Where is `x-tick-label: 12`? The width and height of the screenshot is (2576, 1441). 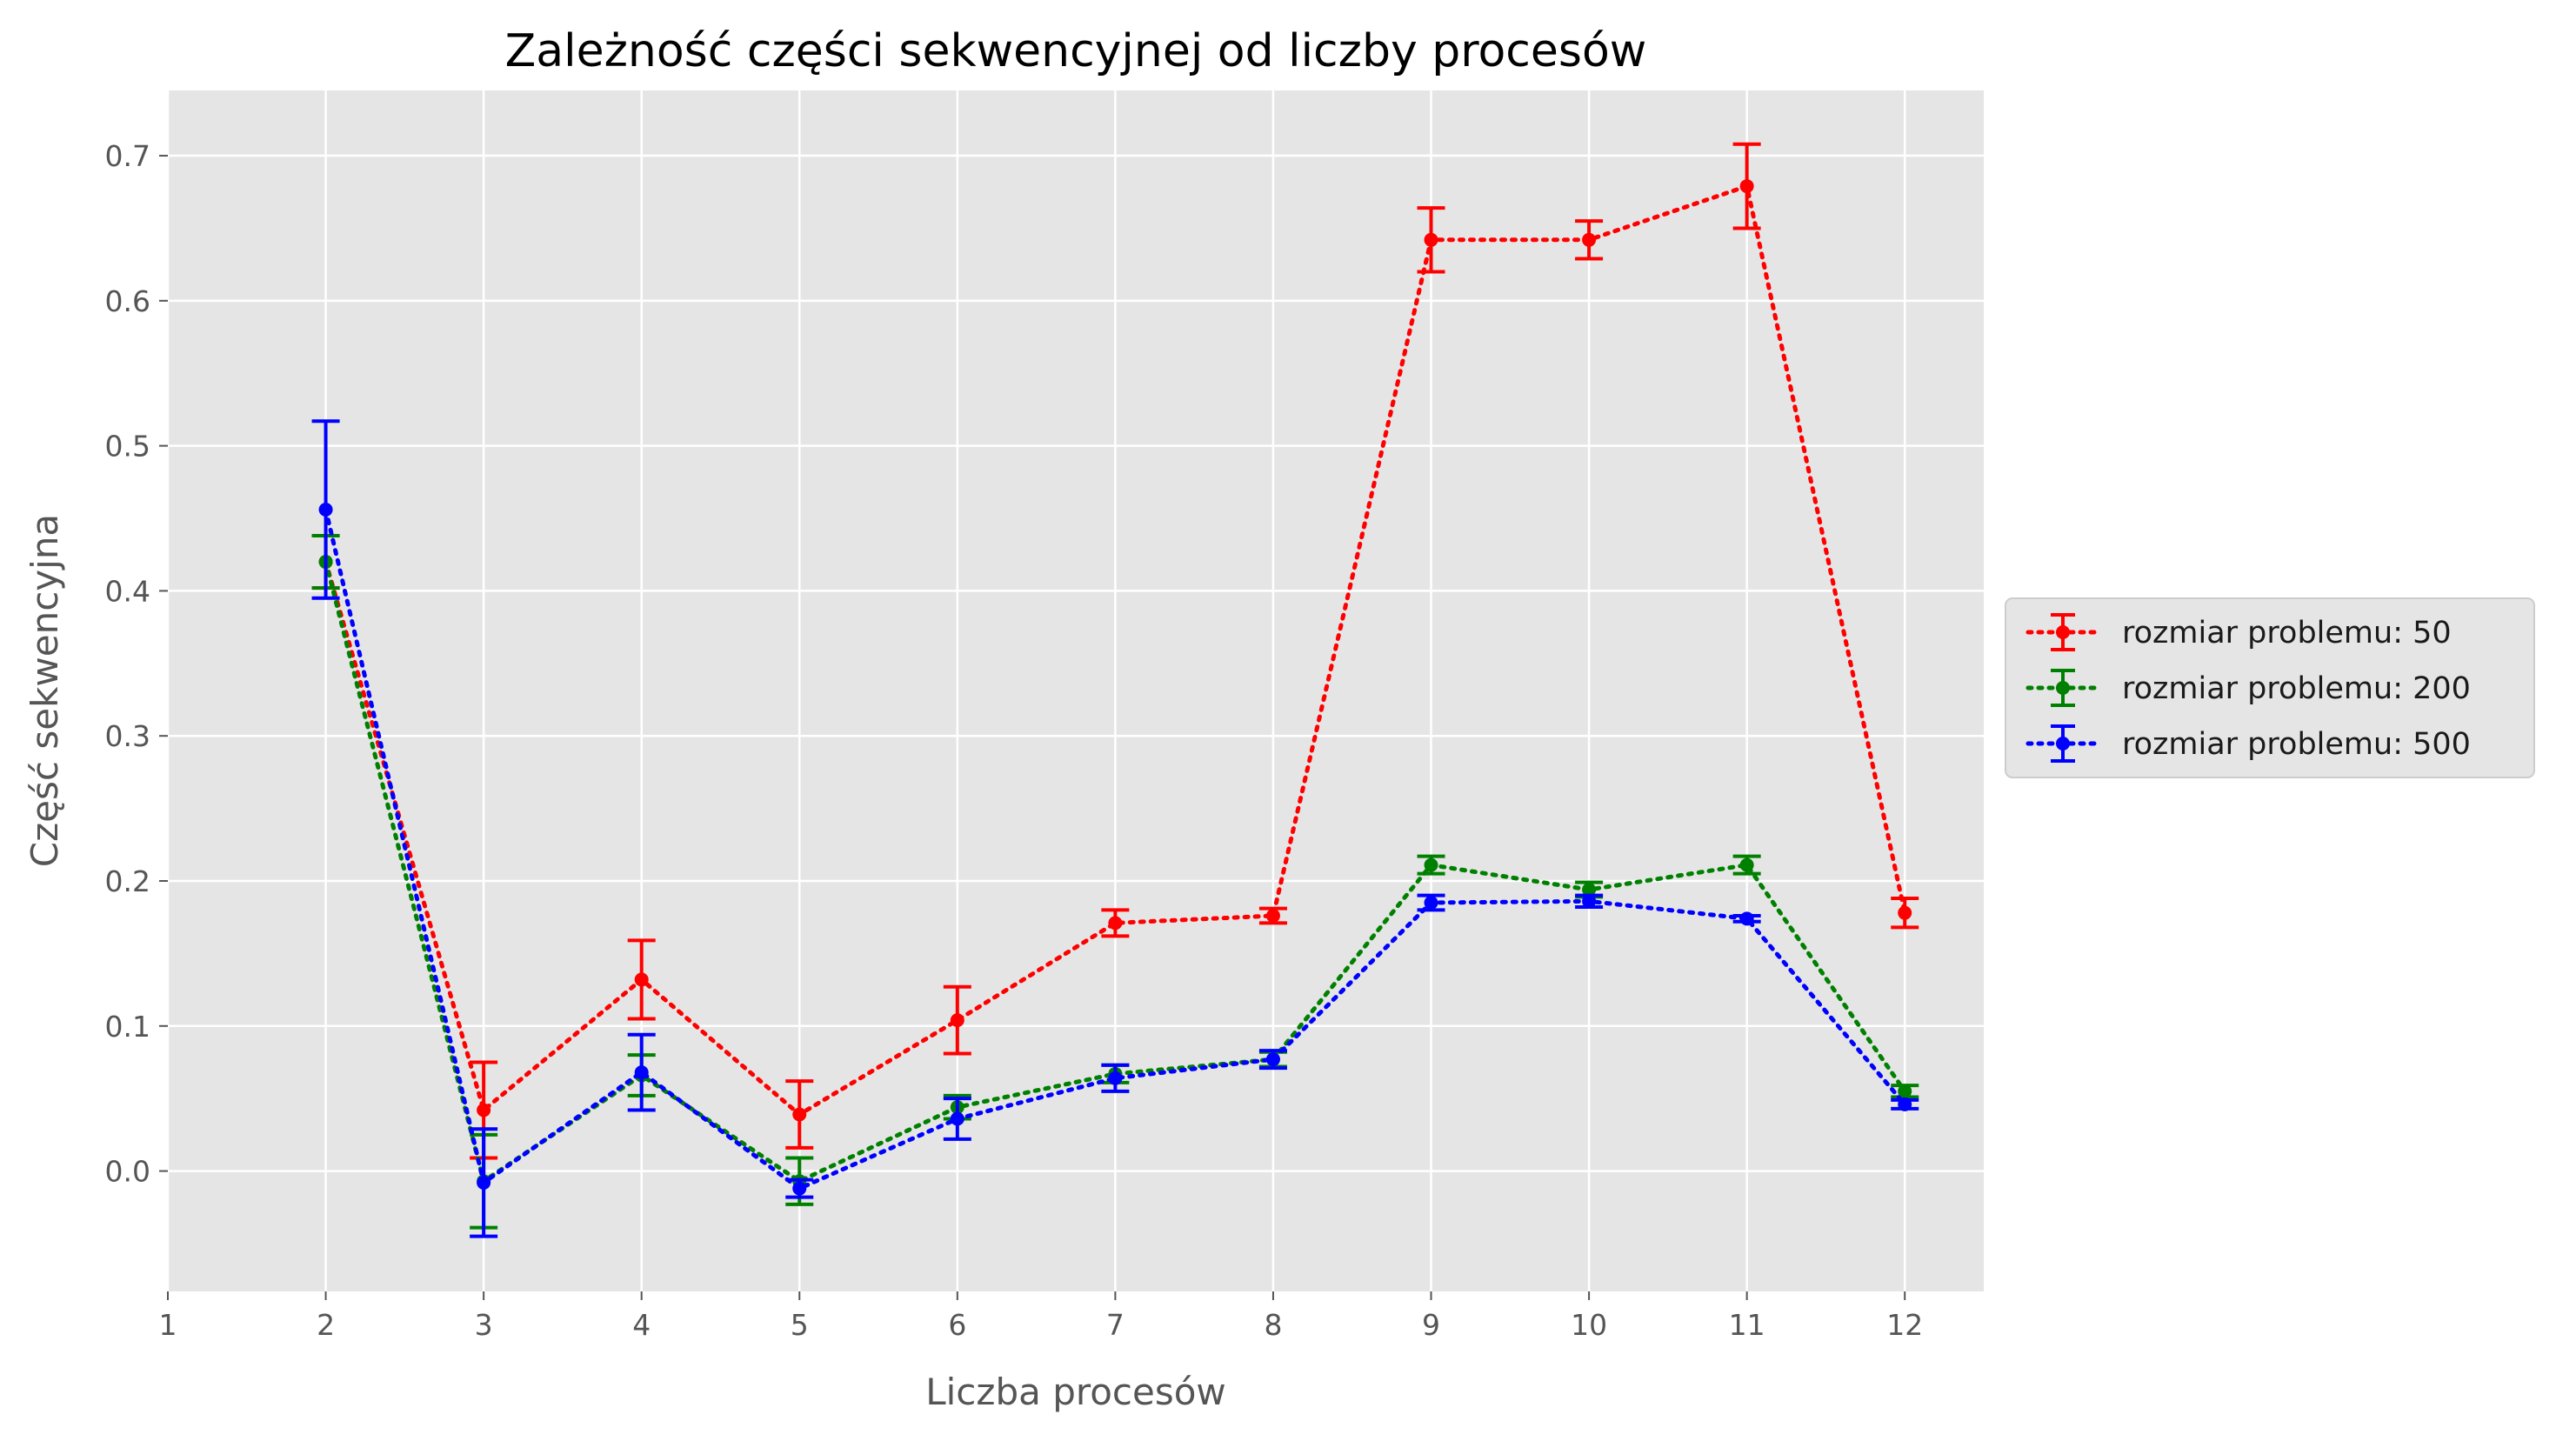
x-tick-label: 12 is located at coordinates (1904, 1325).